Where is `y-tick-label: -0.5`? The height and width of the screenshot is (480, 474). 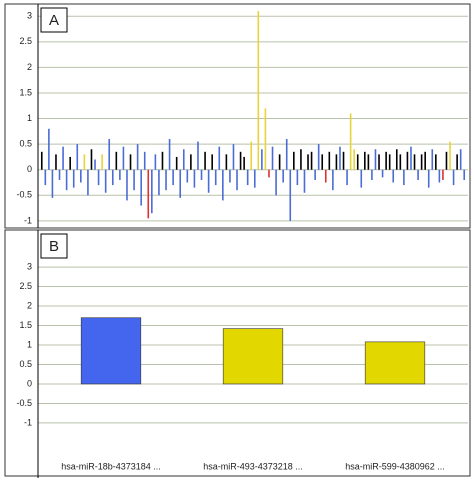 y-tick-label: -0.5 is located at coordinates (24, 403).